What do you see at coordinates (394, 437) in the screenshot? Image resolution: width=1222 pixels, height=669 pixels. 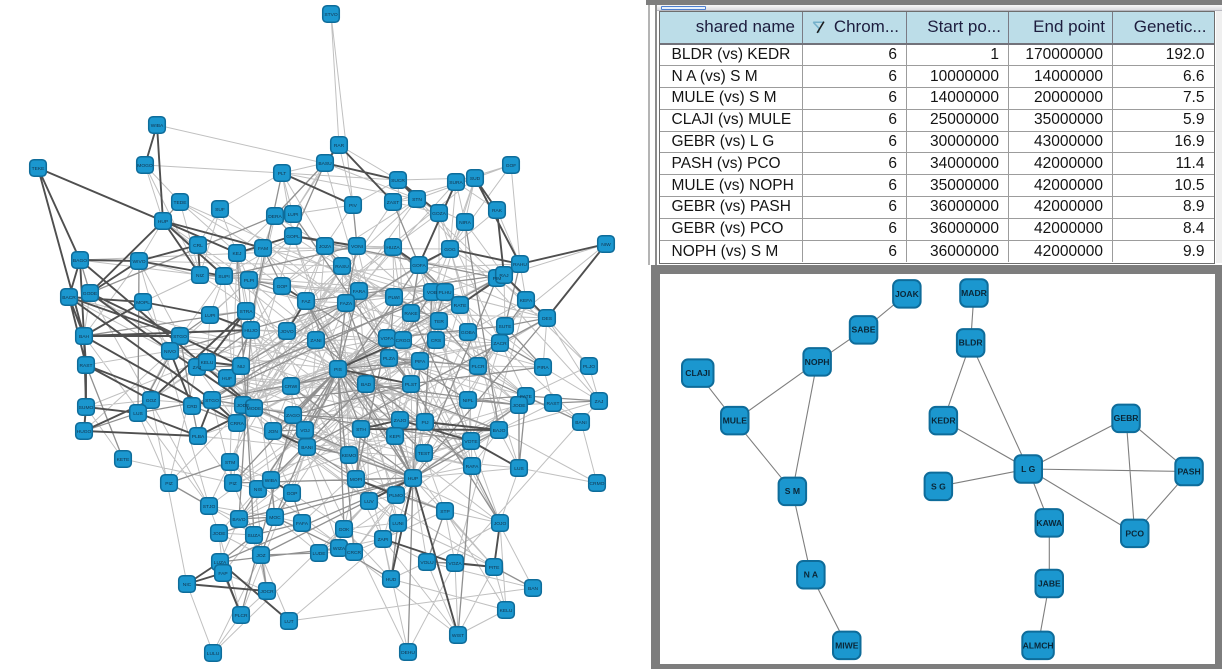 I see `svg-text: KEPI` at bounding box center [394, 437].